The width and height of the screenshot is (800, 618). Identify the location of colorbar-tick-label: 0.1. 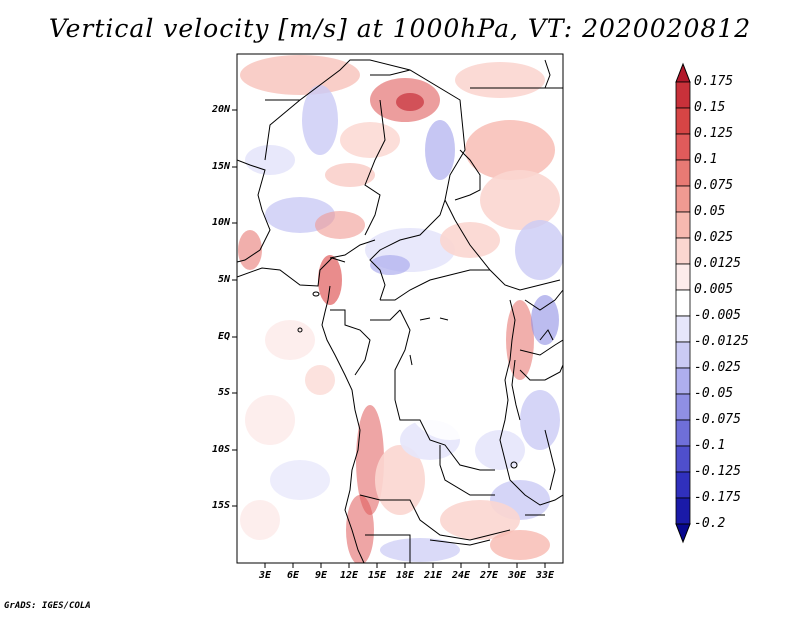
(706, 159).